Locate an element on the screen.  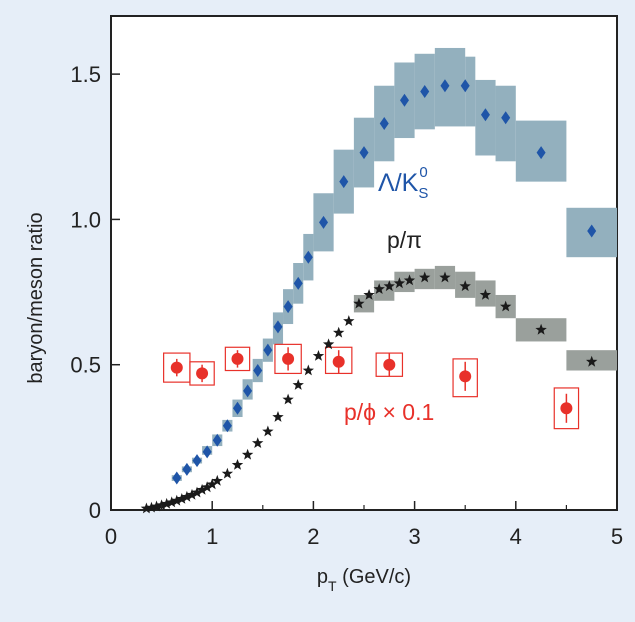
series-label-proton: p/π is located at coordinates (404, 240).